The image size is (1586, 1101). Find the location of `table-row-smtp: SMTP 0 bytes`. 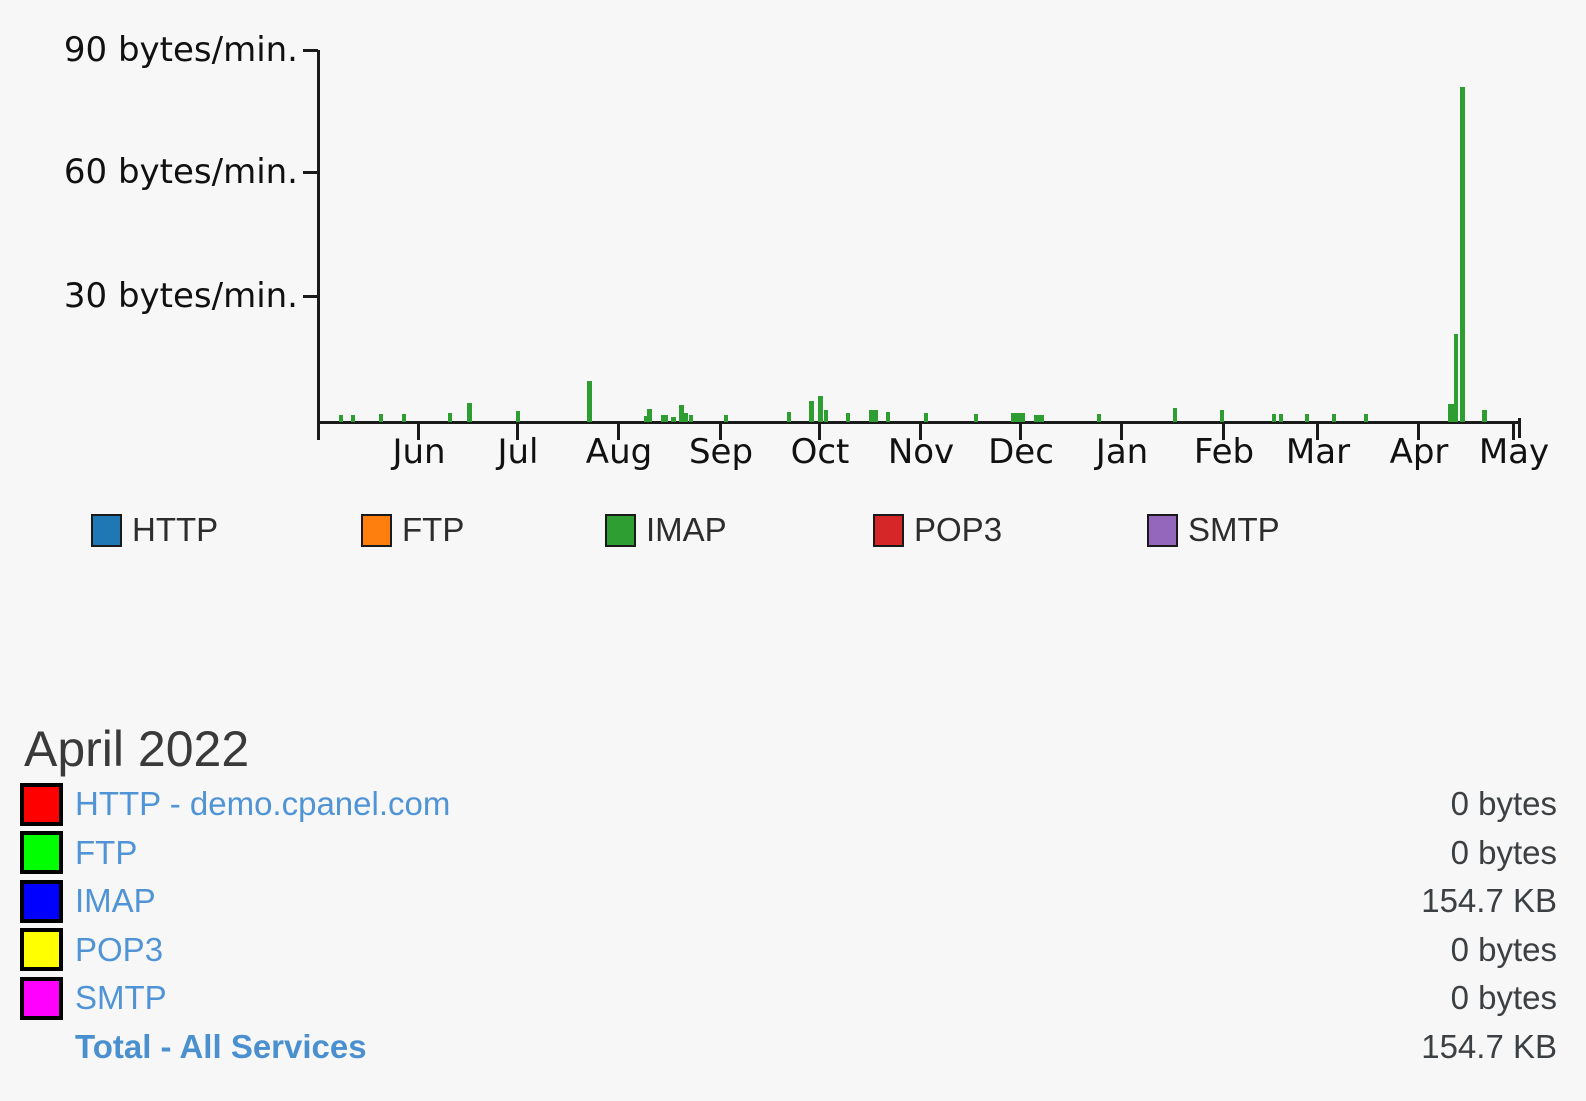

table-row-smtp: SMTP 0 bytes is located at coordinates (788, 998).